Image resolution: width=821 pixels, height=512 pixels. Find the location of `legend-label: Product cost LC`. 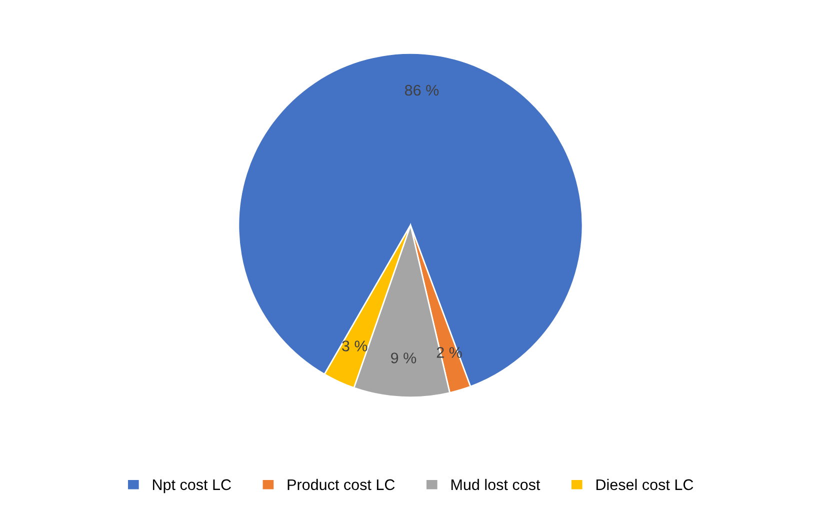

legend-label: Product cost LC is located at coordinates (341, 484).